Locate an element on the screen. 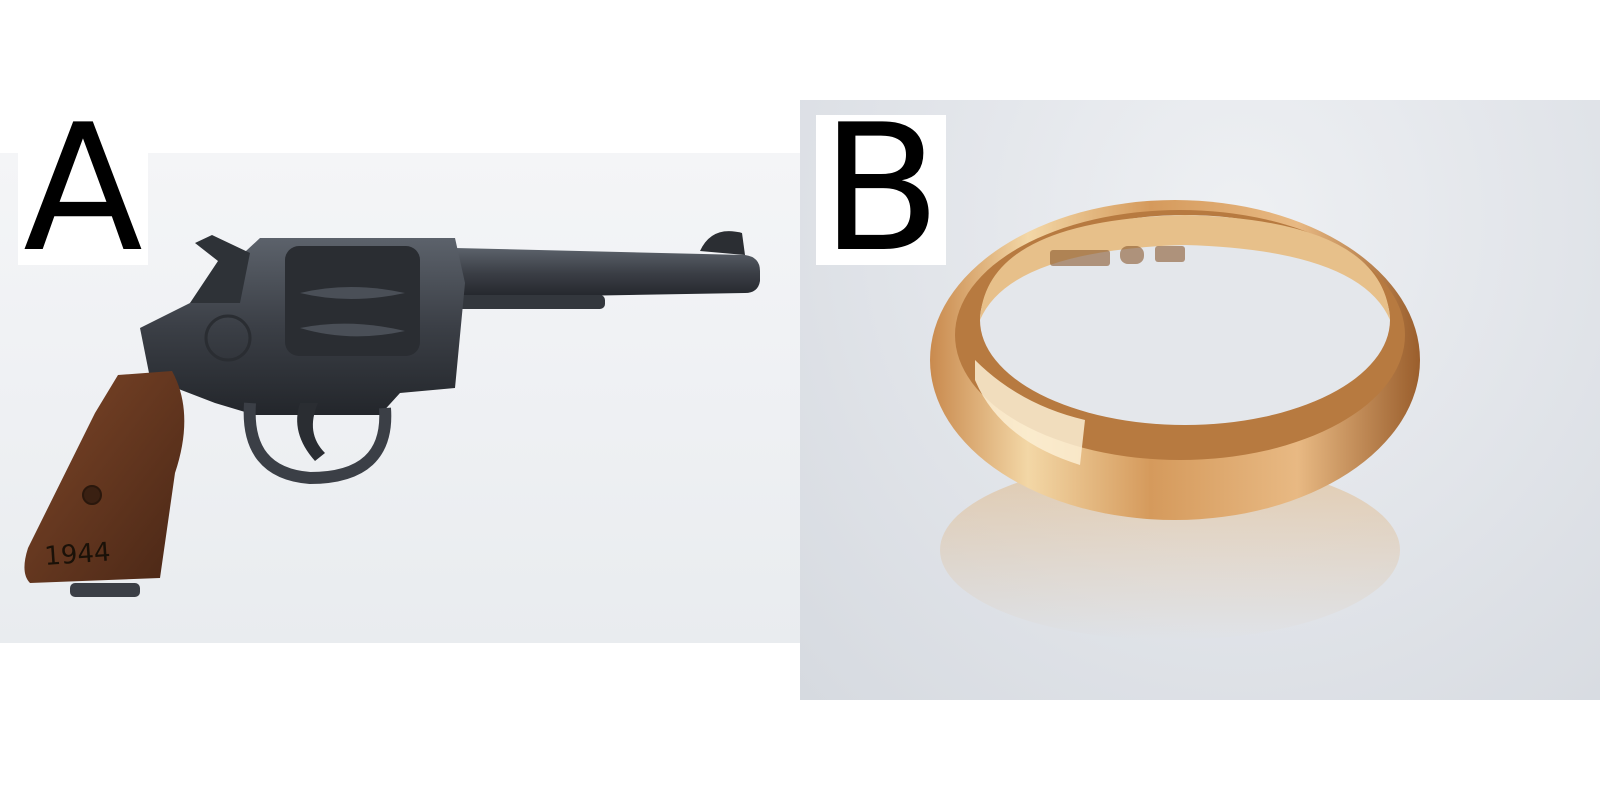 The width and height of the screenshot is (1600, 800). ring-reflection is located at coordinates (1170, 550).